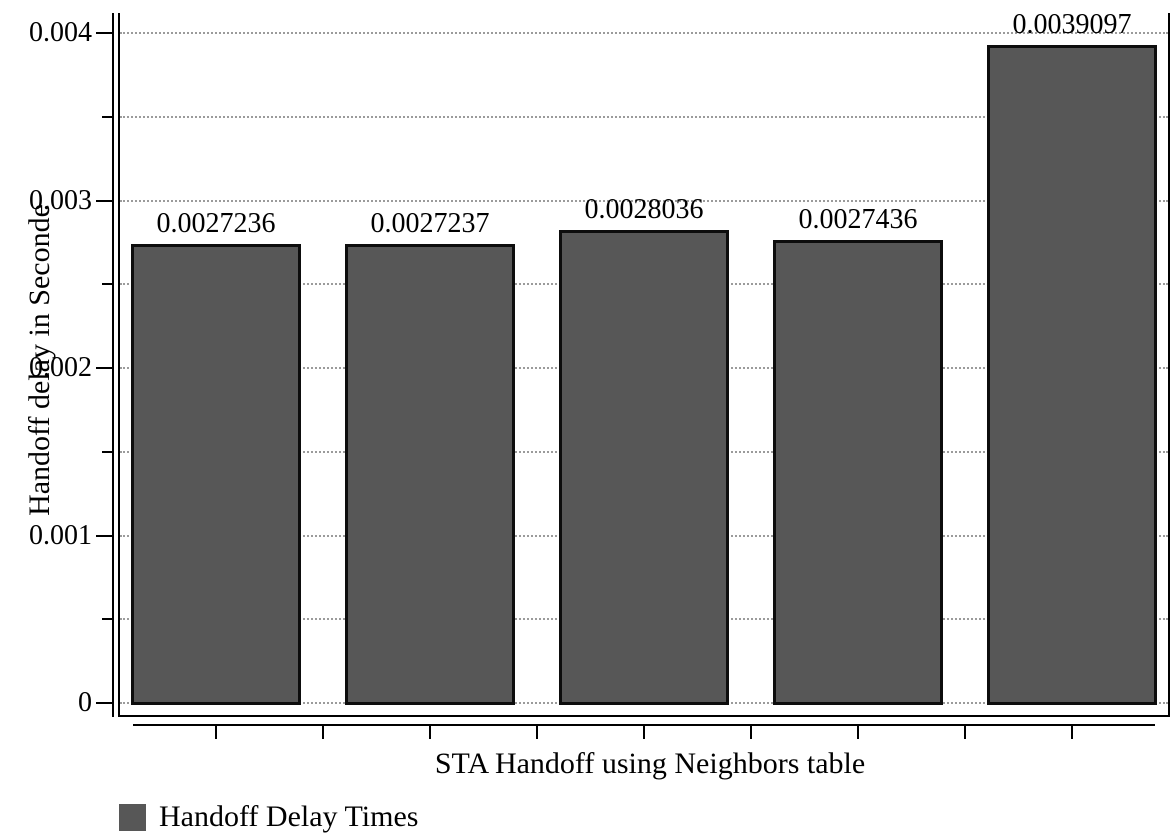 The width and height of the screenshot is (1175, 837). I want to click on legend: Handoff Delay Times, so click(268, 817).